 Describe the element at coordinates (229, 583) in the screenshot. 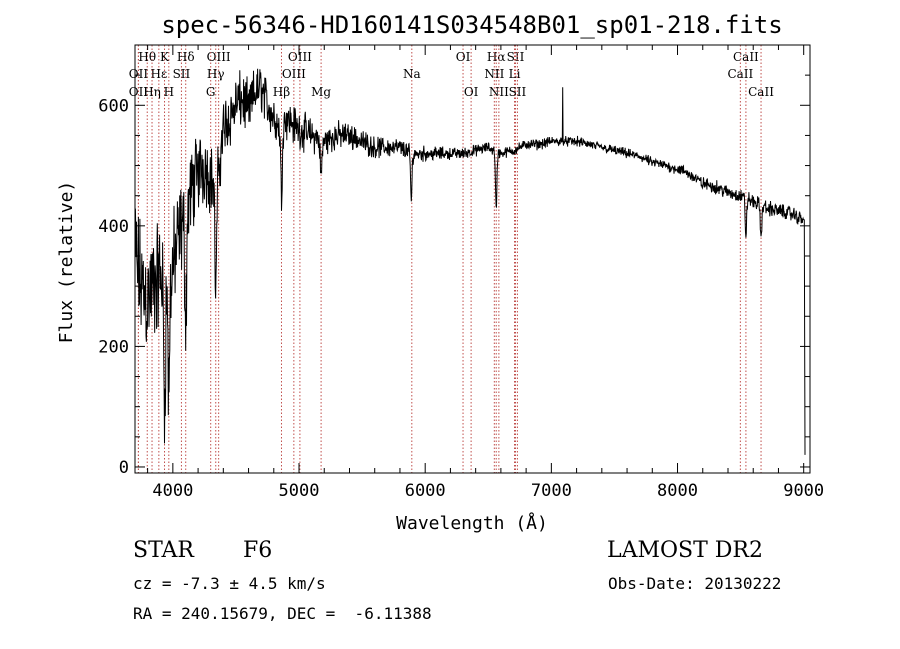

I see `redshift-velocity: cz = -7.3 ± 4.5 km/s` at that location.